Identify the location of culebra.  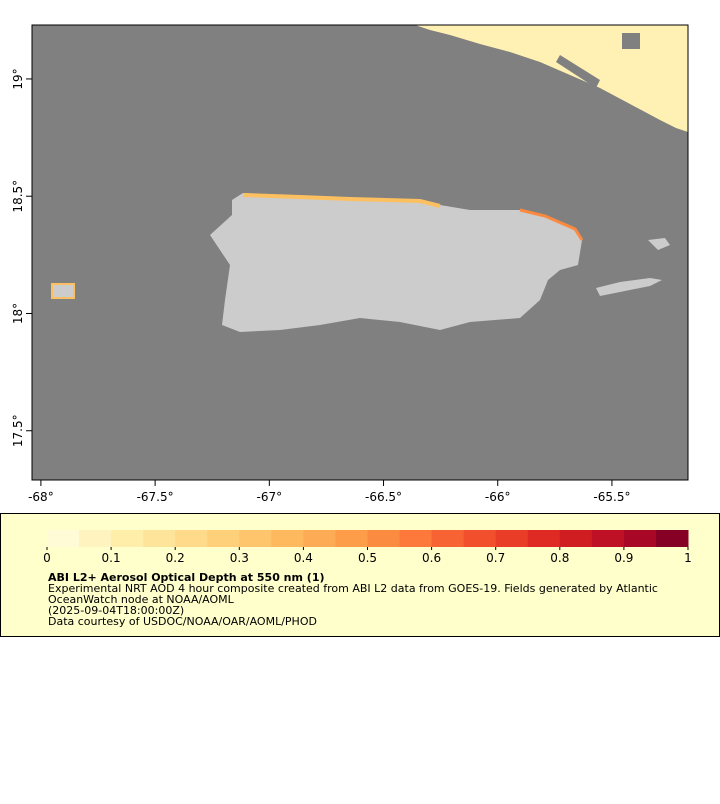
(659, 244).